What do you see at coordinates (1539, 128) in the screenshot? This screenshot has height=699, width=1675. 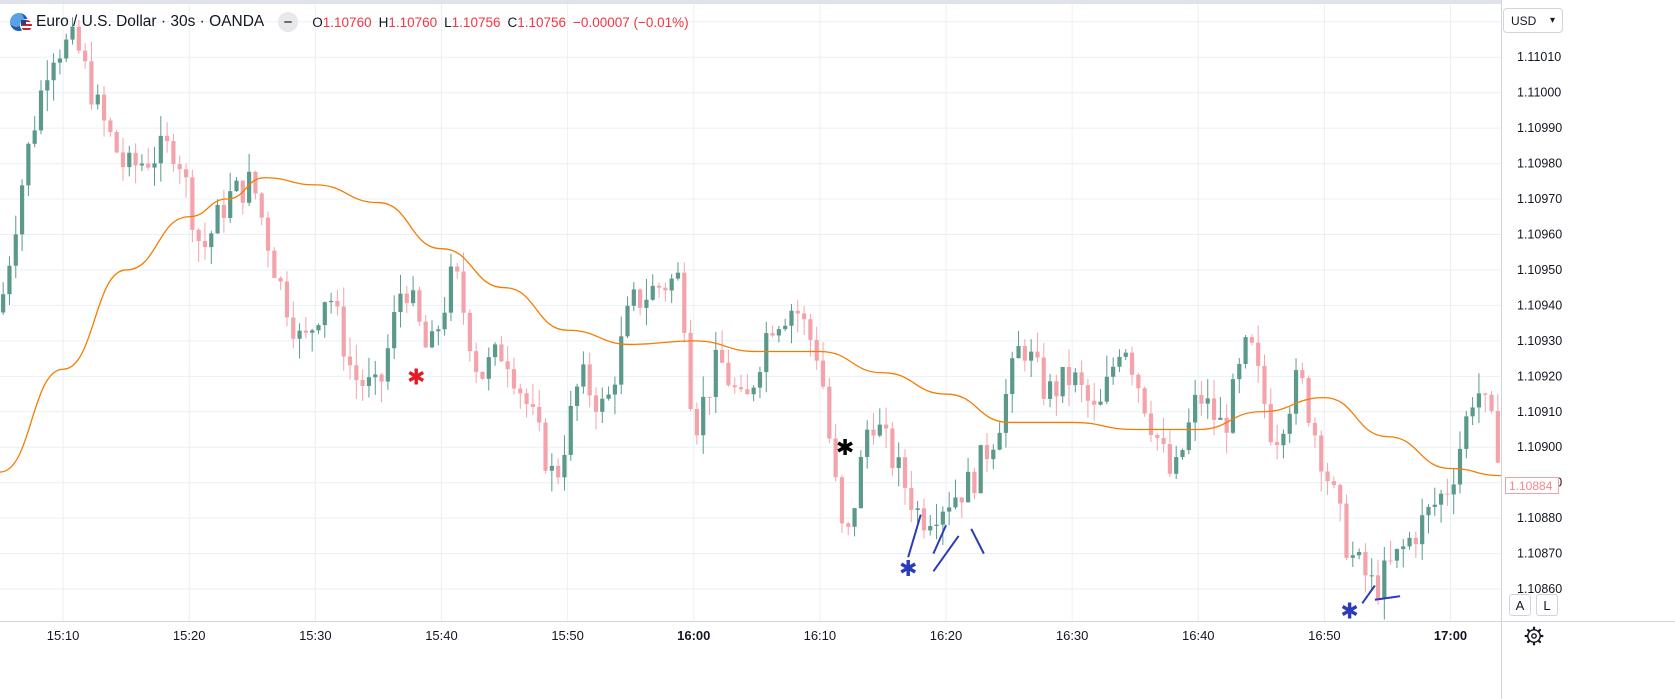 I see `y-tick-label: 1.10990` at bounding box center [1539, 128].